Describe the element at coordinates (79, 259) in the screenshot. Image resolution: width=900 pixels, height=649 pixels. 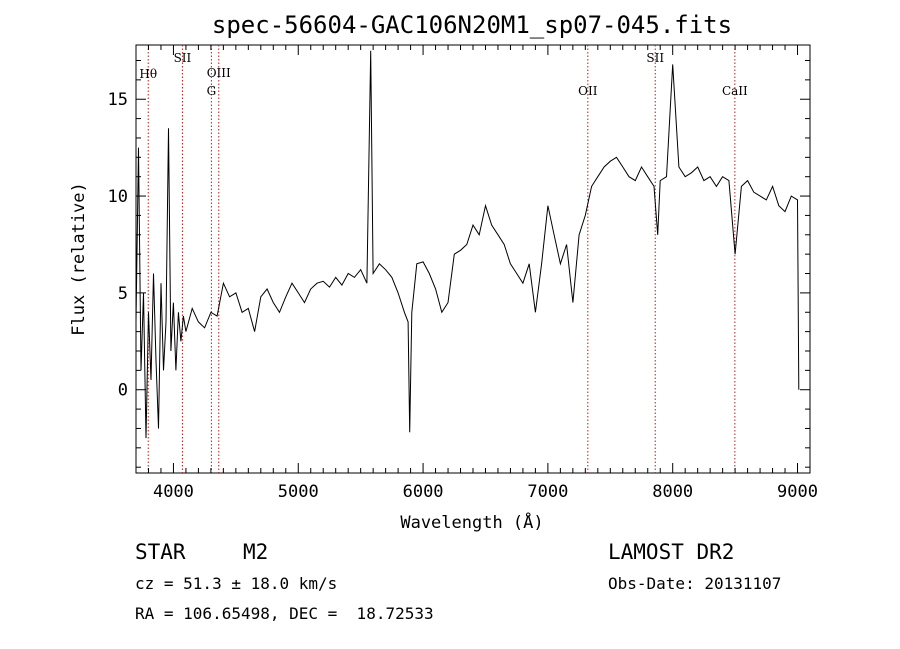
I see `y-axis-label: Flux (relative)` at that location.